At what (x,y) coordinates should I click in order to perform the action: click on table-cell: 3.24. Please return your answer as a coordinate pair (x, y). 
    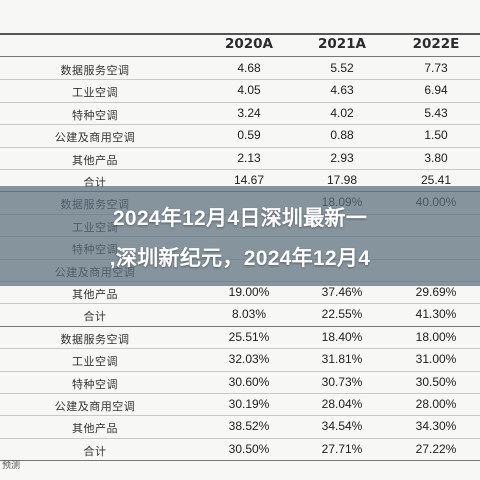
    Looking at the image, I should click on (249, 112).